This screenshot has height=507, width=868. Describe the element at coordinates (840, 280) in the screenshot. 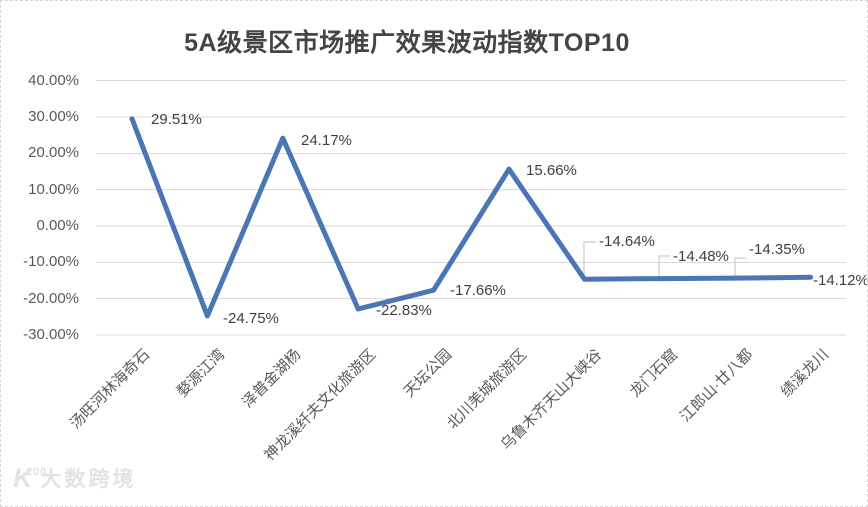

I see `data-label: -14.12%` at that location.